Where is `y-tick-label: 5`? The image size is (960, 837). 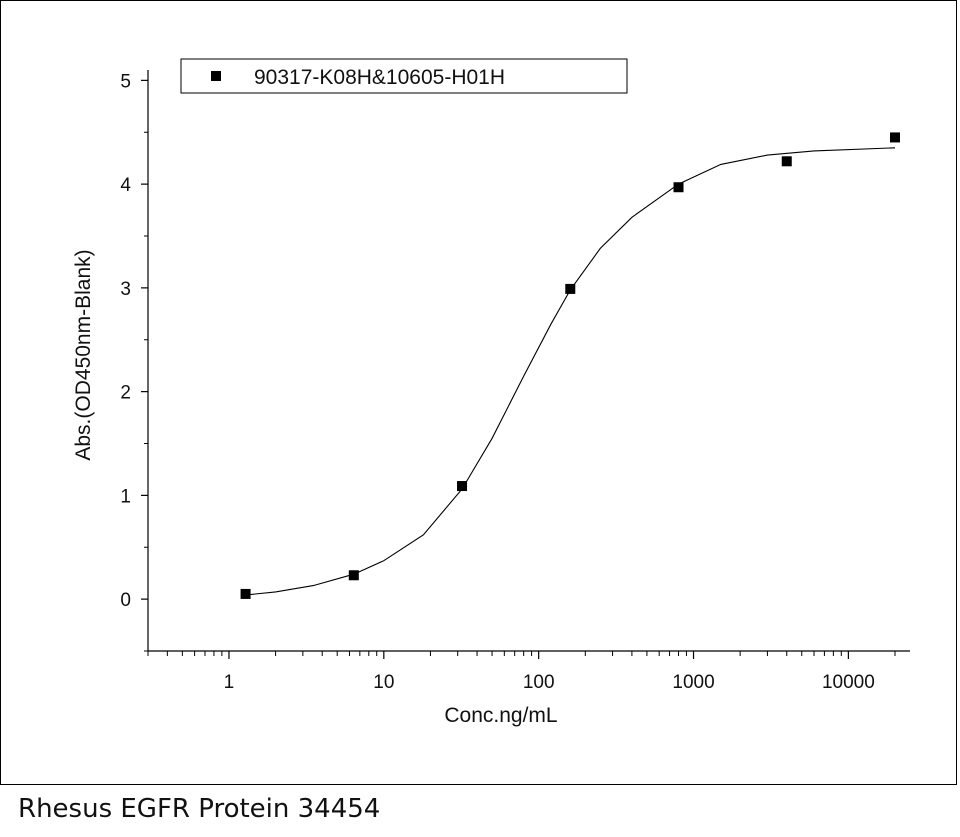 y-tick-label: 5 is located at coordinates (125, 81).